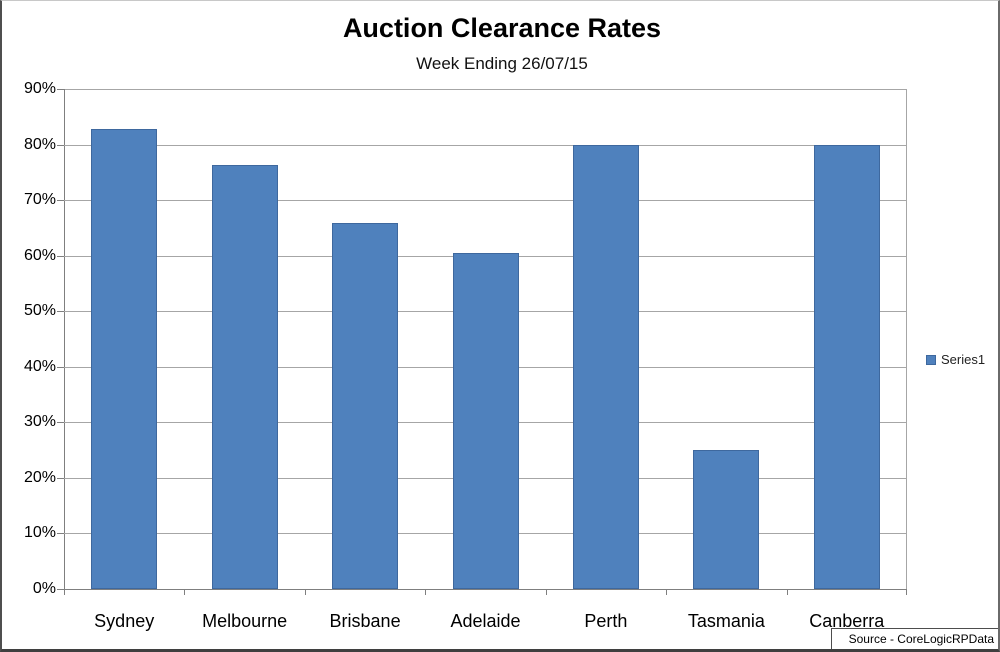  I want to click on bar-tasmania, so click(726, 519).